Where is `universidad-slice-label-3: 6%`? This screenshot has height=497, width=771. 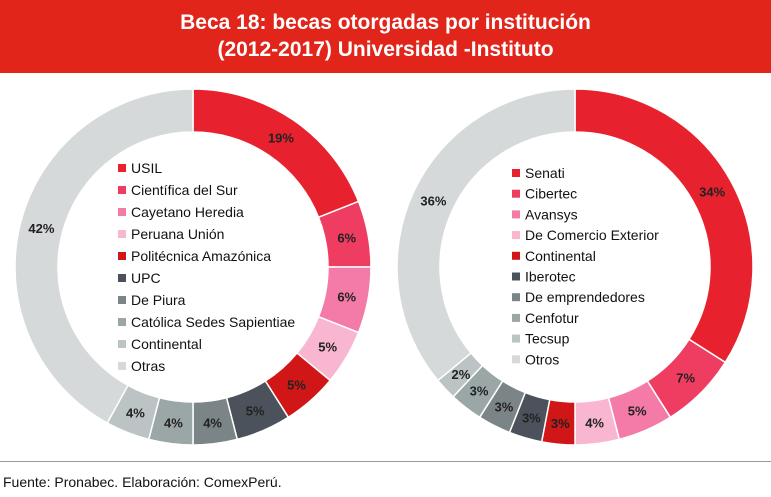
universidad-slice-label-3: 6% is located at coordinates (346, 296).